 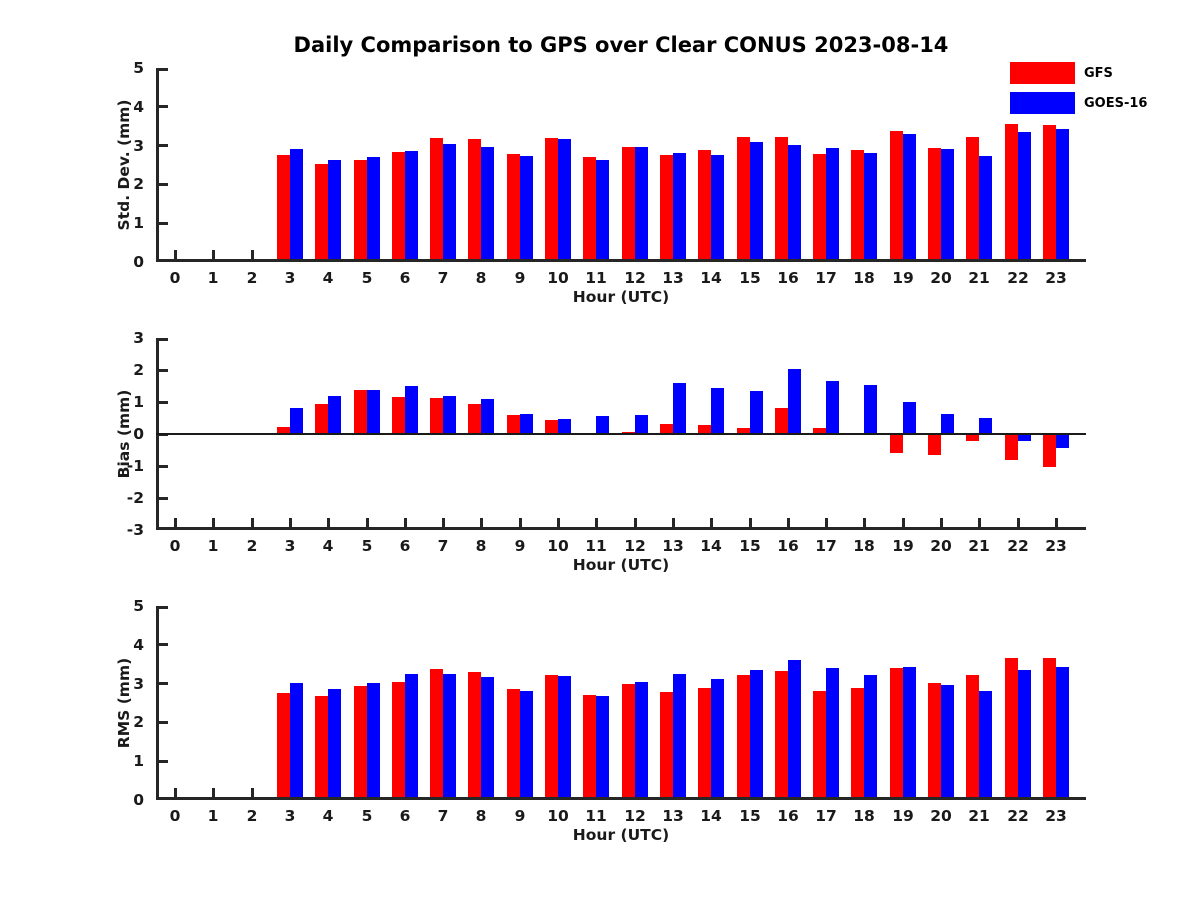 What do you see at coordinates (213, 816) in the screenshot?
I see `x-tick-label: 1` at bounding box center [213, 816].